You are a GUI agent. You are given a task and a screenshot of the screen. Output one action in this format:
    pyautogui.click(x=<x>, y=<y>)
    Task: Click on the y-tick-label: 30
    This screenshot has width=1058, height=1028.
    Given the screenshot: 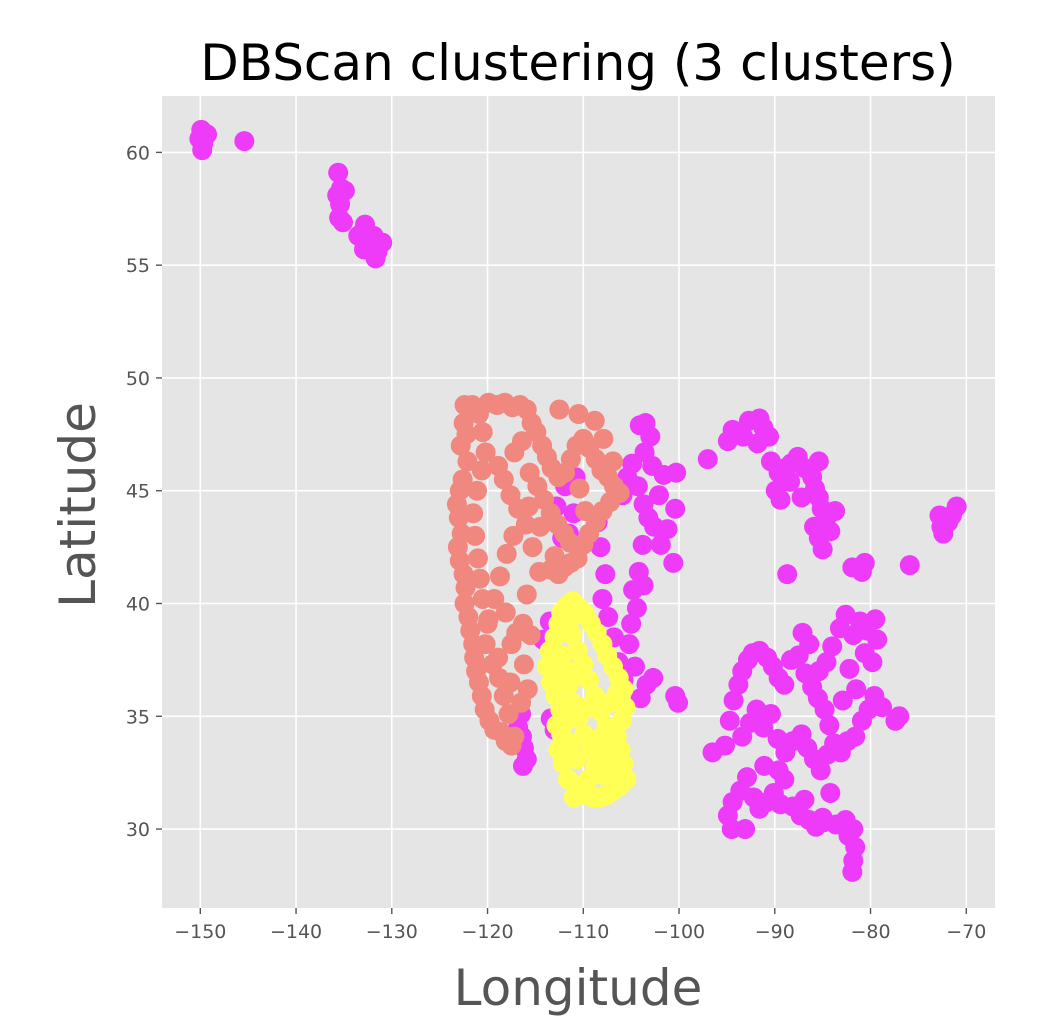 What is the action you would take?
    pyautogui.click(x=138, y=830)
    